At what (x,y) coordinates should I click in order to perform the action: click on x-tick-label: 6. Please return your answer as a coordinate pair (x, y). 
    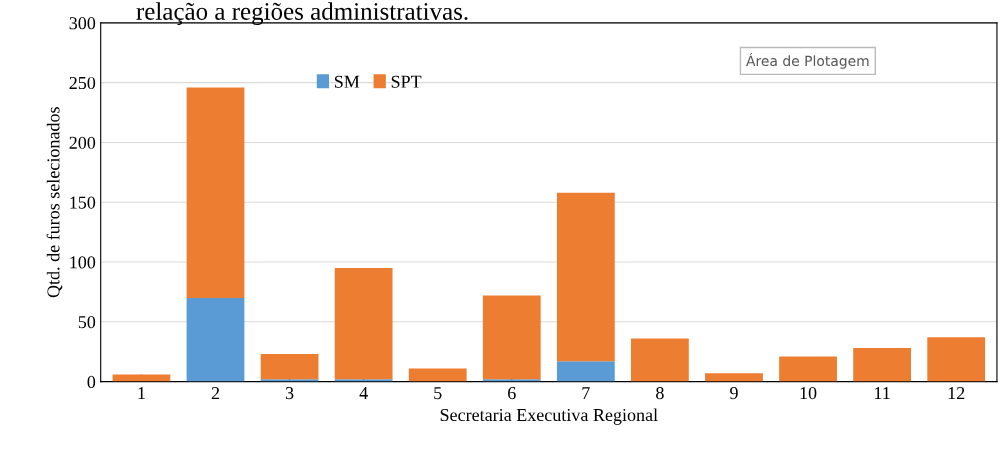
    Looking at the image, I should click on (512, 393).